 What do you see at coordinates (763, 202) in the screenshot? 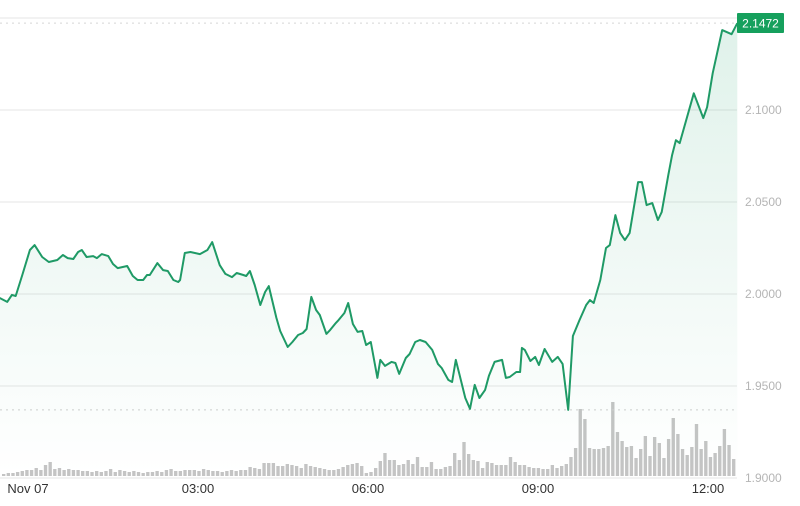
I see `y-tick-label: 2.0500` at bounding box center [763, 202].